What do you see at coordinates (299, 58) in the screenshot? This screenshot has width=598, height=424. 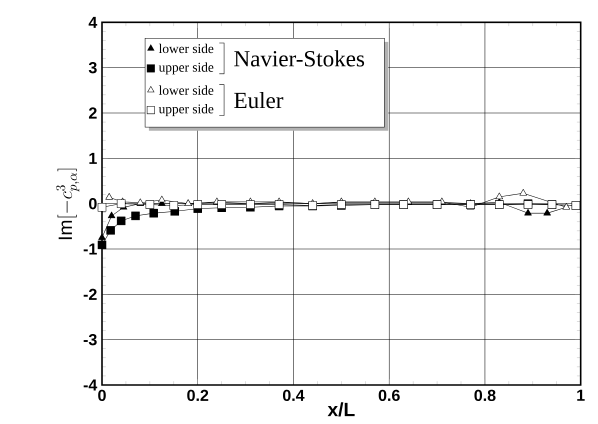 I see `annotation: Navier-Stokes` at bounding box center [299, 58].